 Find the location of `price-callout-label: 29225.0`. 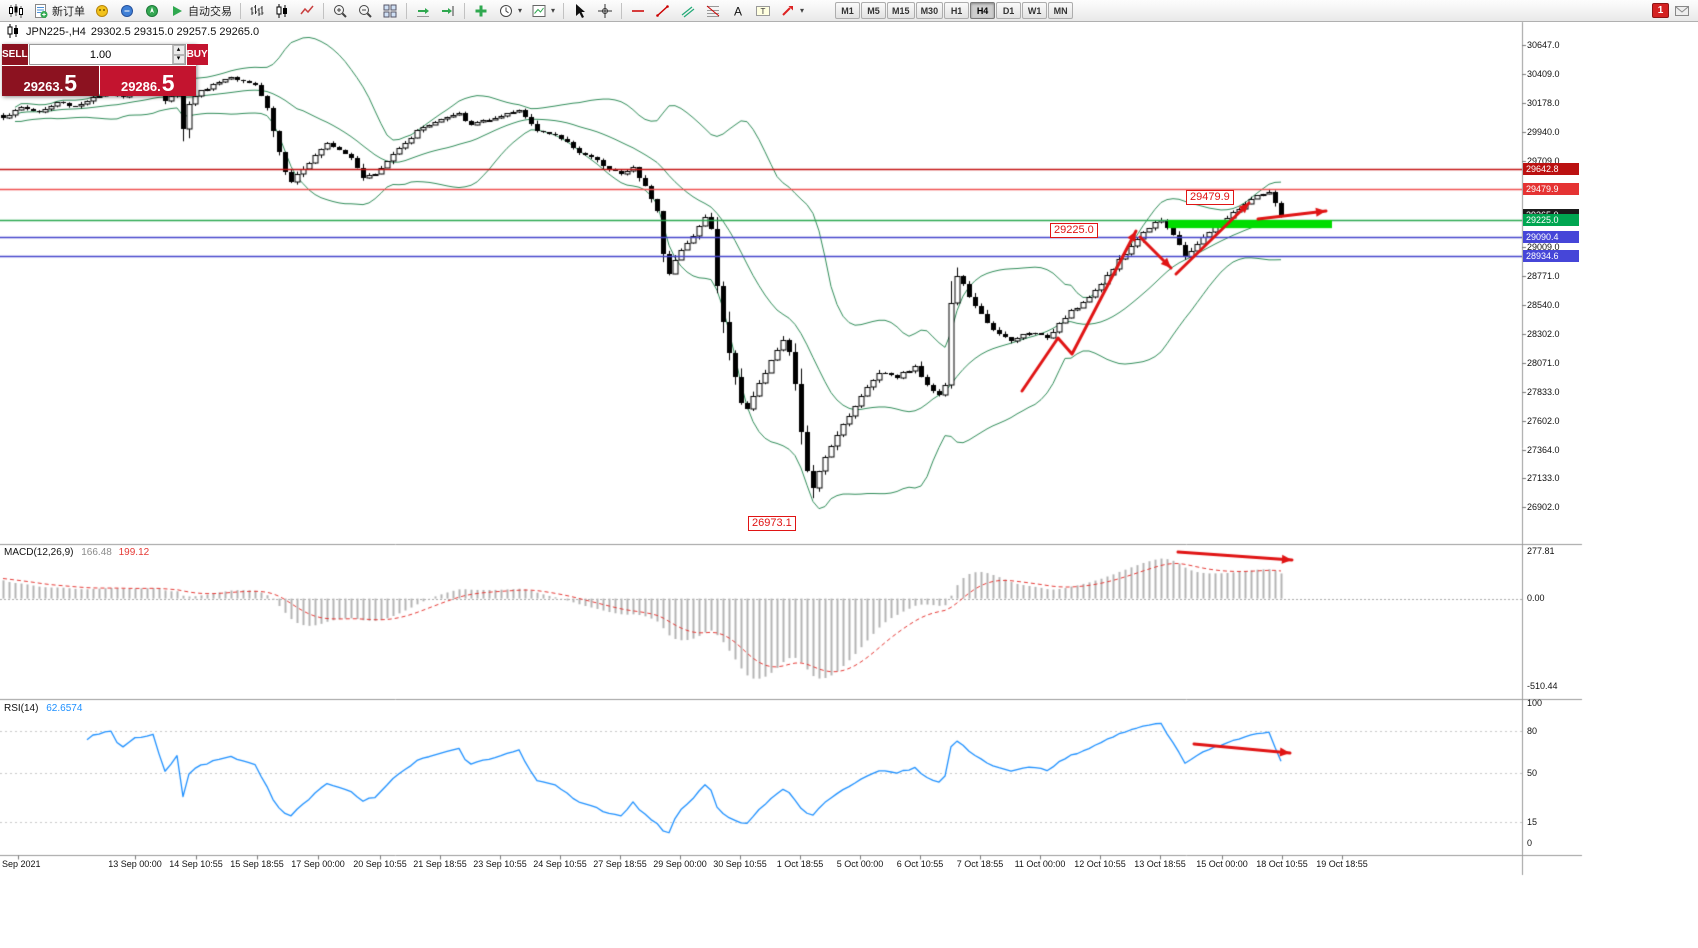

price-callout-label: 29225.0 is located at coordinates (1074, 230).